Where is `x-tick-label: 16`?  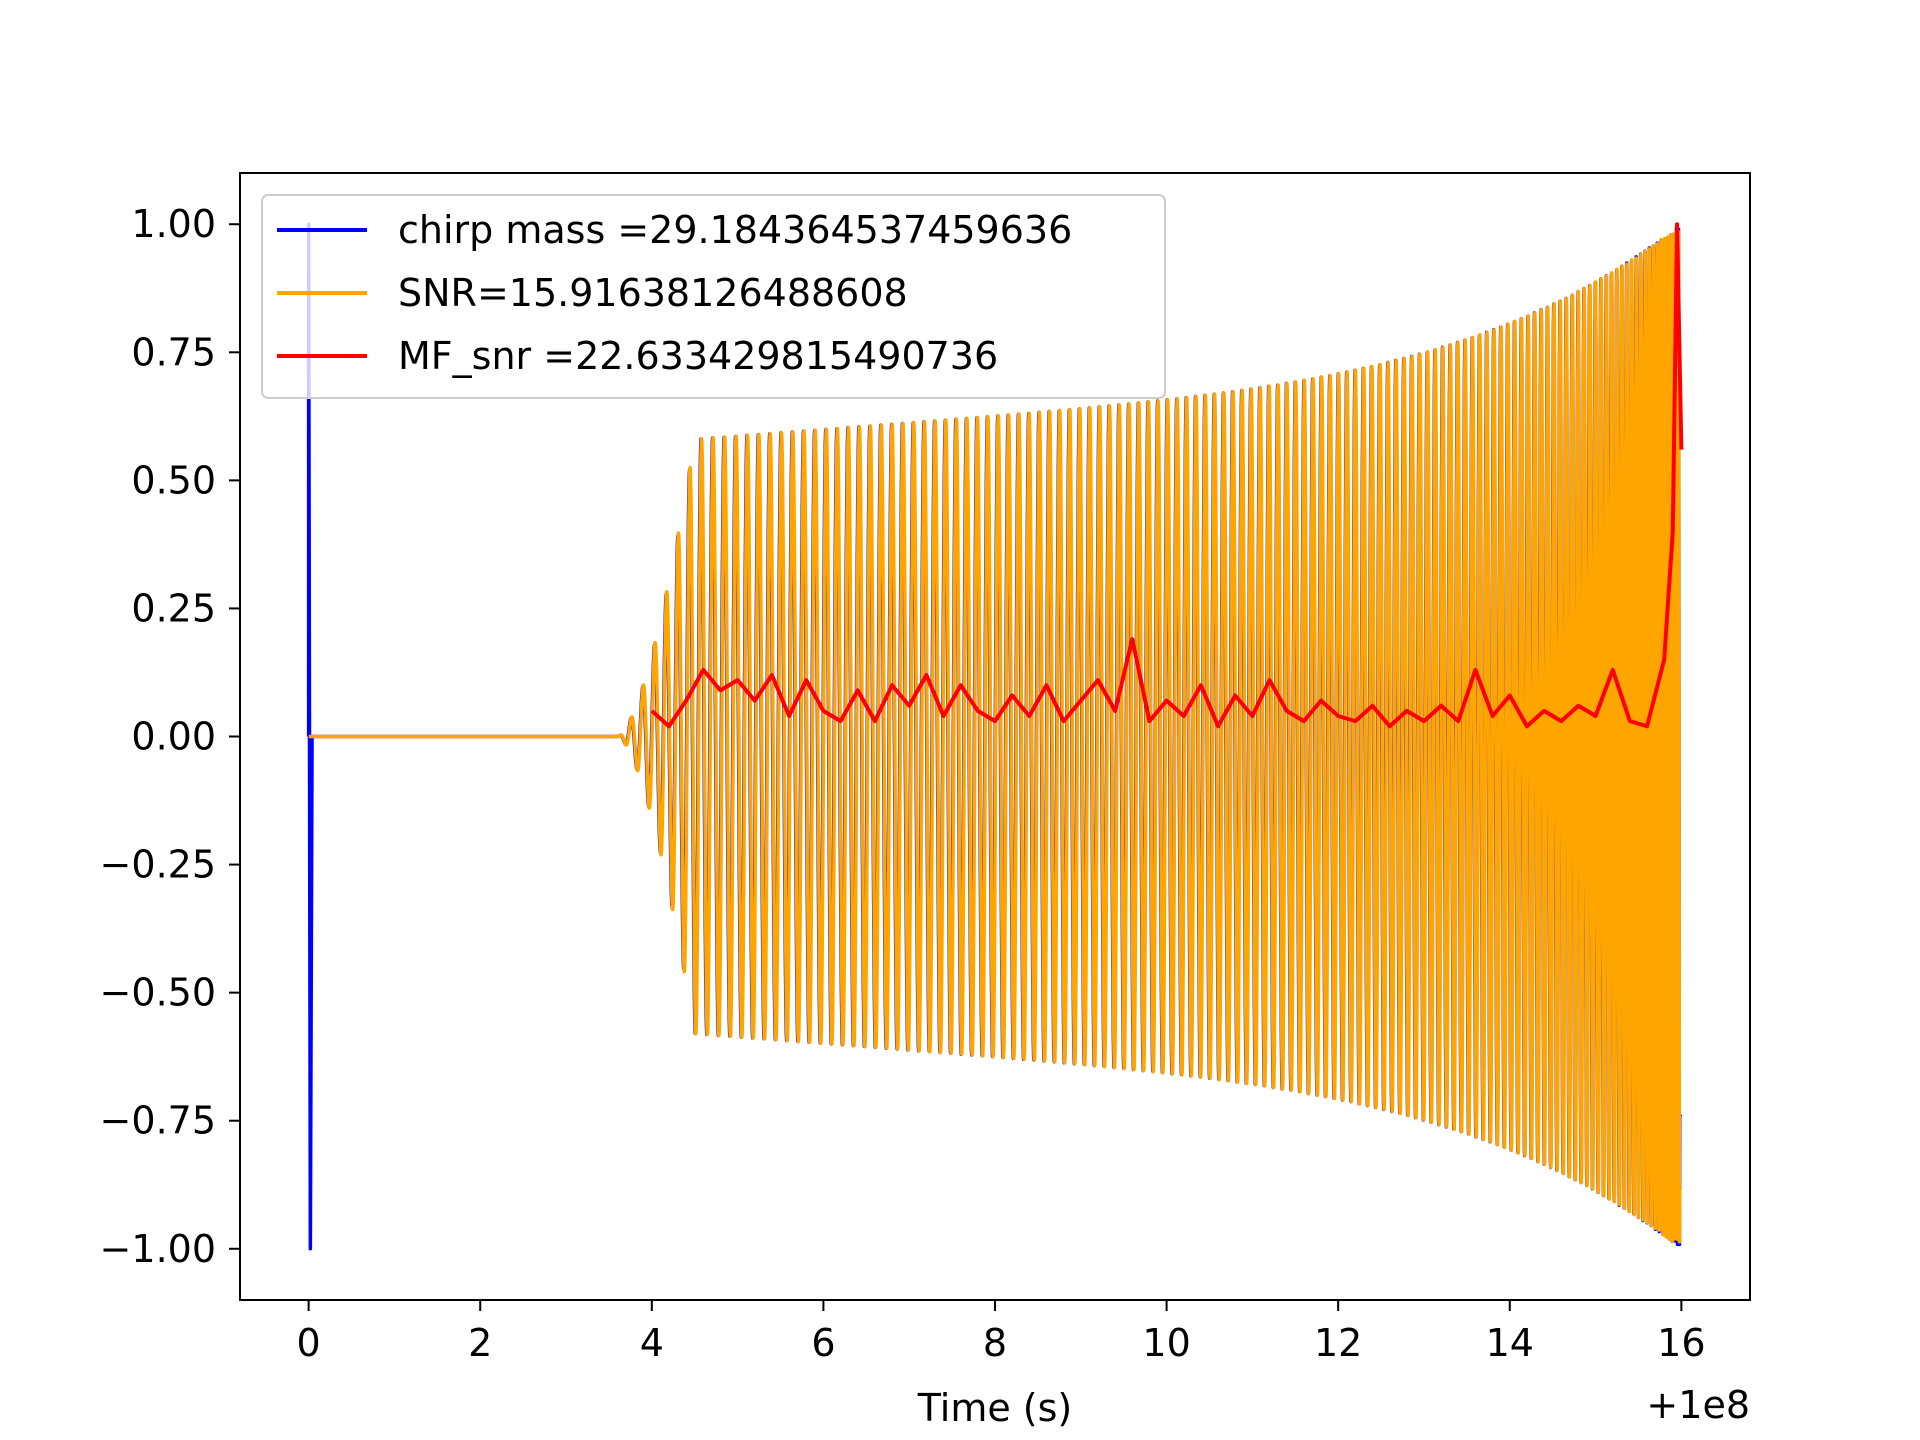
x-tick-label: 16 is located at coordinates (1681, 1343).